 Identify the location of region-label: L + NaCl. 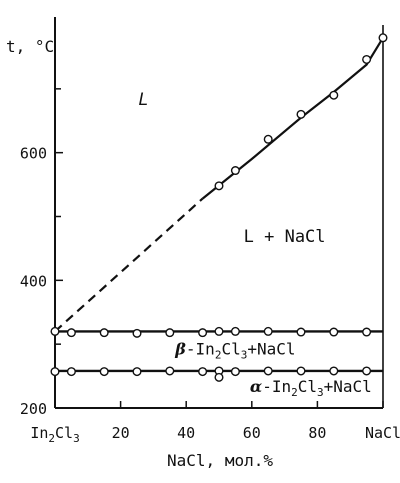
(285, 237).